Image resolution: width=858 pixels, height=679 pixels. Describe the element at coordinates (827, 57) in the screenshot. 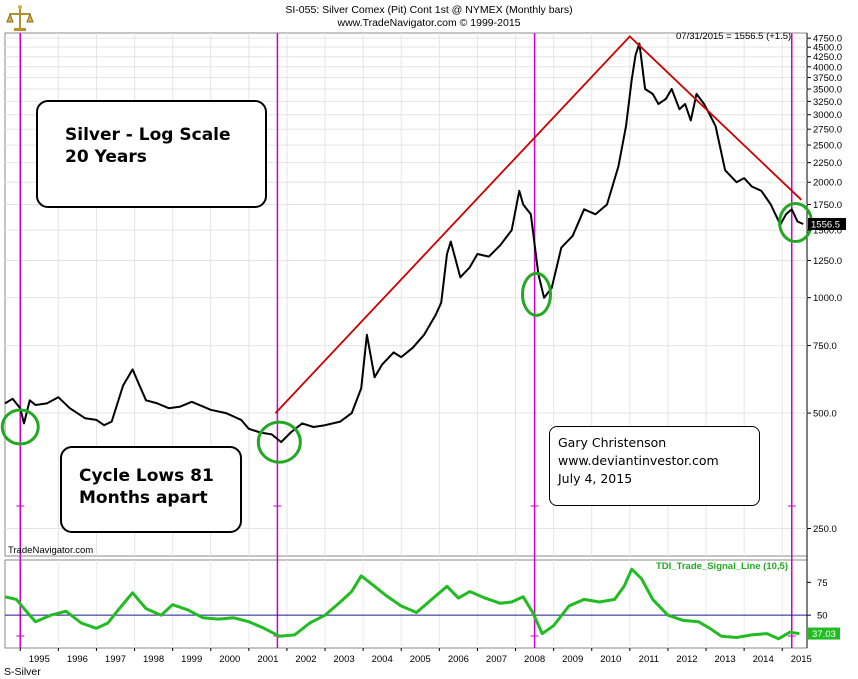

I see `price-tick-label: 4250.0` at that location.